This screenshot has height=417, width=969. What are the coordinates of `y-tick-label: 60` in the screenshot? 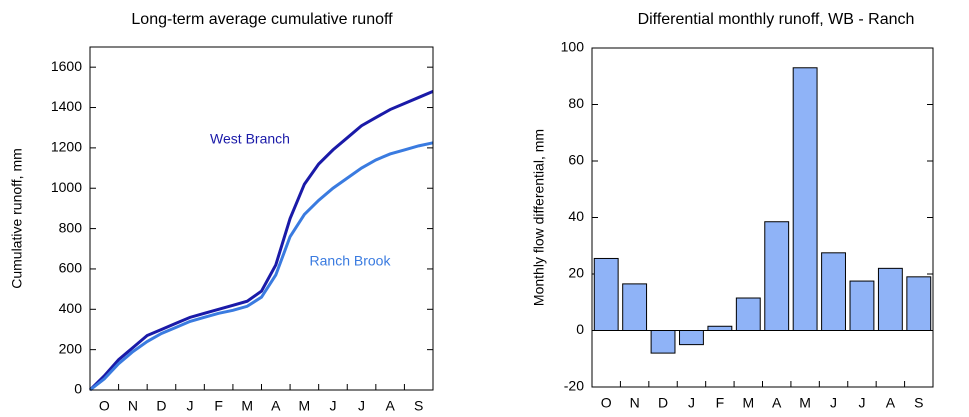 It's located at (576, 160).